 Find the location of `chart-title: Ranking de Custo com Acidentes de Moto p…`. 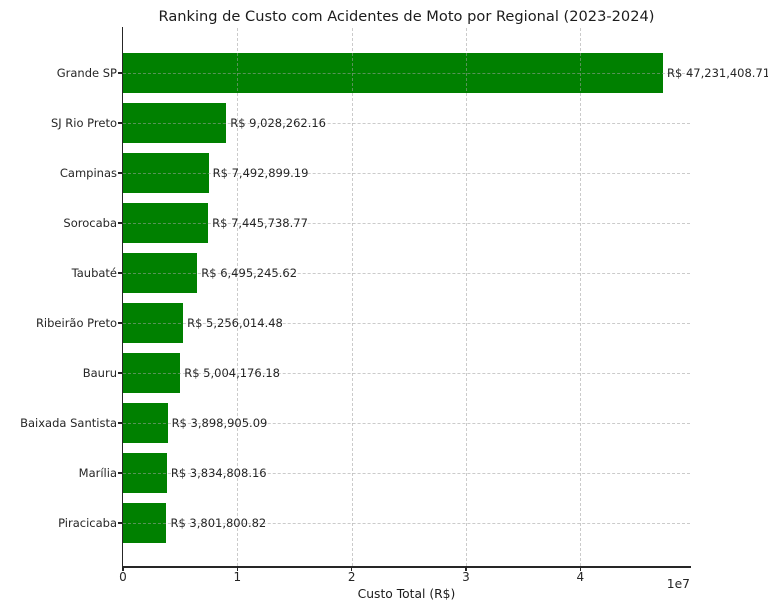

chart-title: Ranking de Custo com Acidentes de Moto p… is located at coordinates (406, 16).